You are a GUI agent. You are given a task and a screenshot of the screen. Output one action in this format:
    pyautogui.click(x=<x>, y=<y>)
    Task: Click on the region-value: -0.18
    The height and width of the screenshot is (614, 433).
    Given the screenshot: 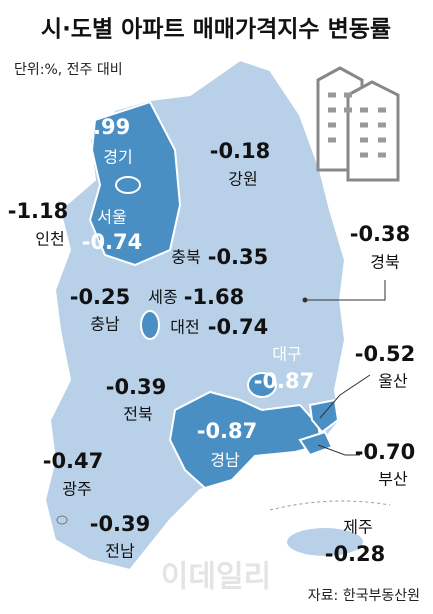 What is the action you would take?
    pyautogui.click(x=240, y=151)
    